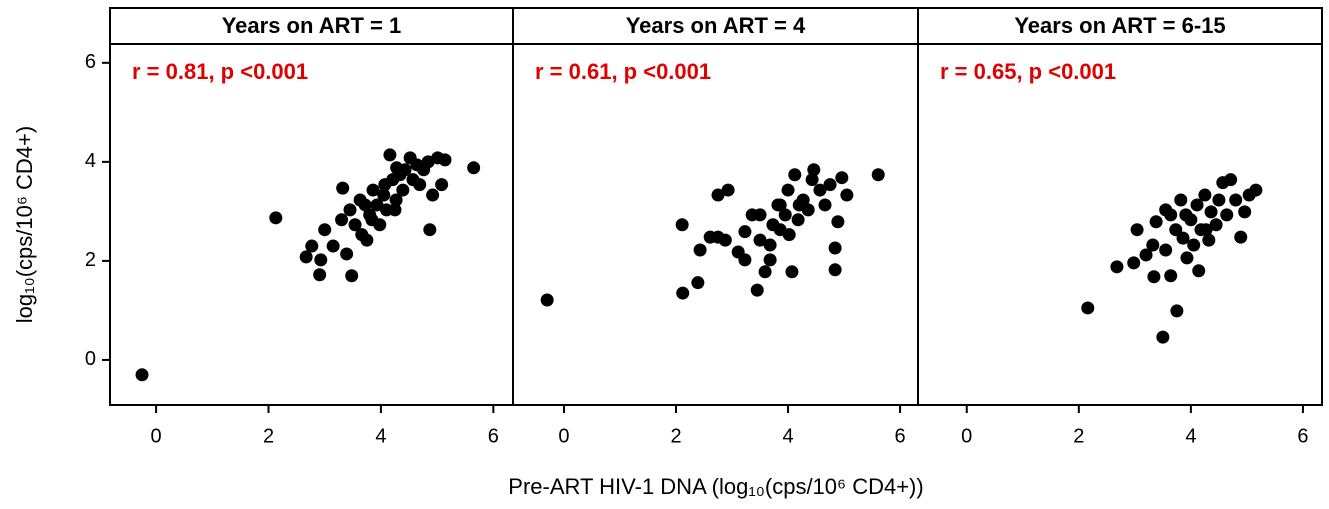 Image resolution: width=1329 pixels, height=509 pixels. Describe the element at coordinates (90, 359) in the screenshot. I see `y-tick-label: 0` at that location.